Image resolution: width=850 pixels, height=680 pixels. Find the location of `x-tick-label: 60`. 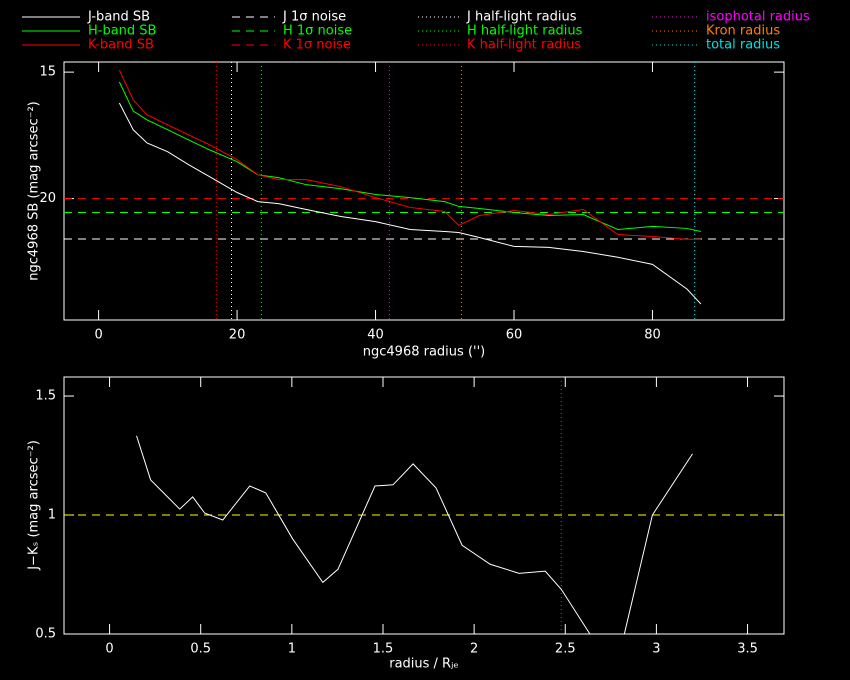

x-tick-label: 60 is located at coordinates (514, 335).